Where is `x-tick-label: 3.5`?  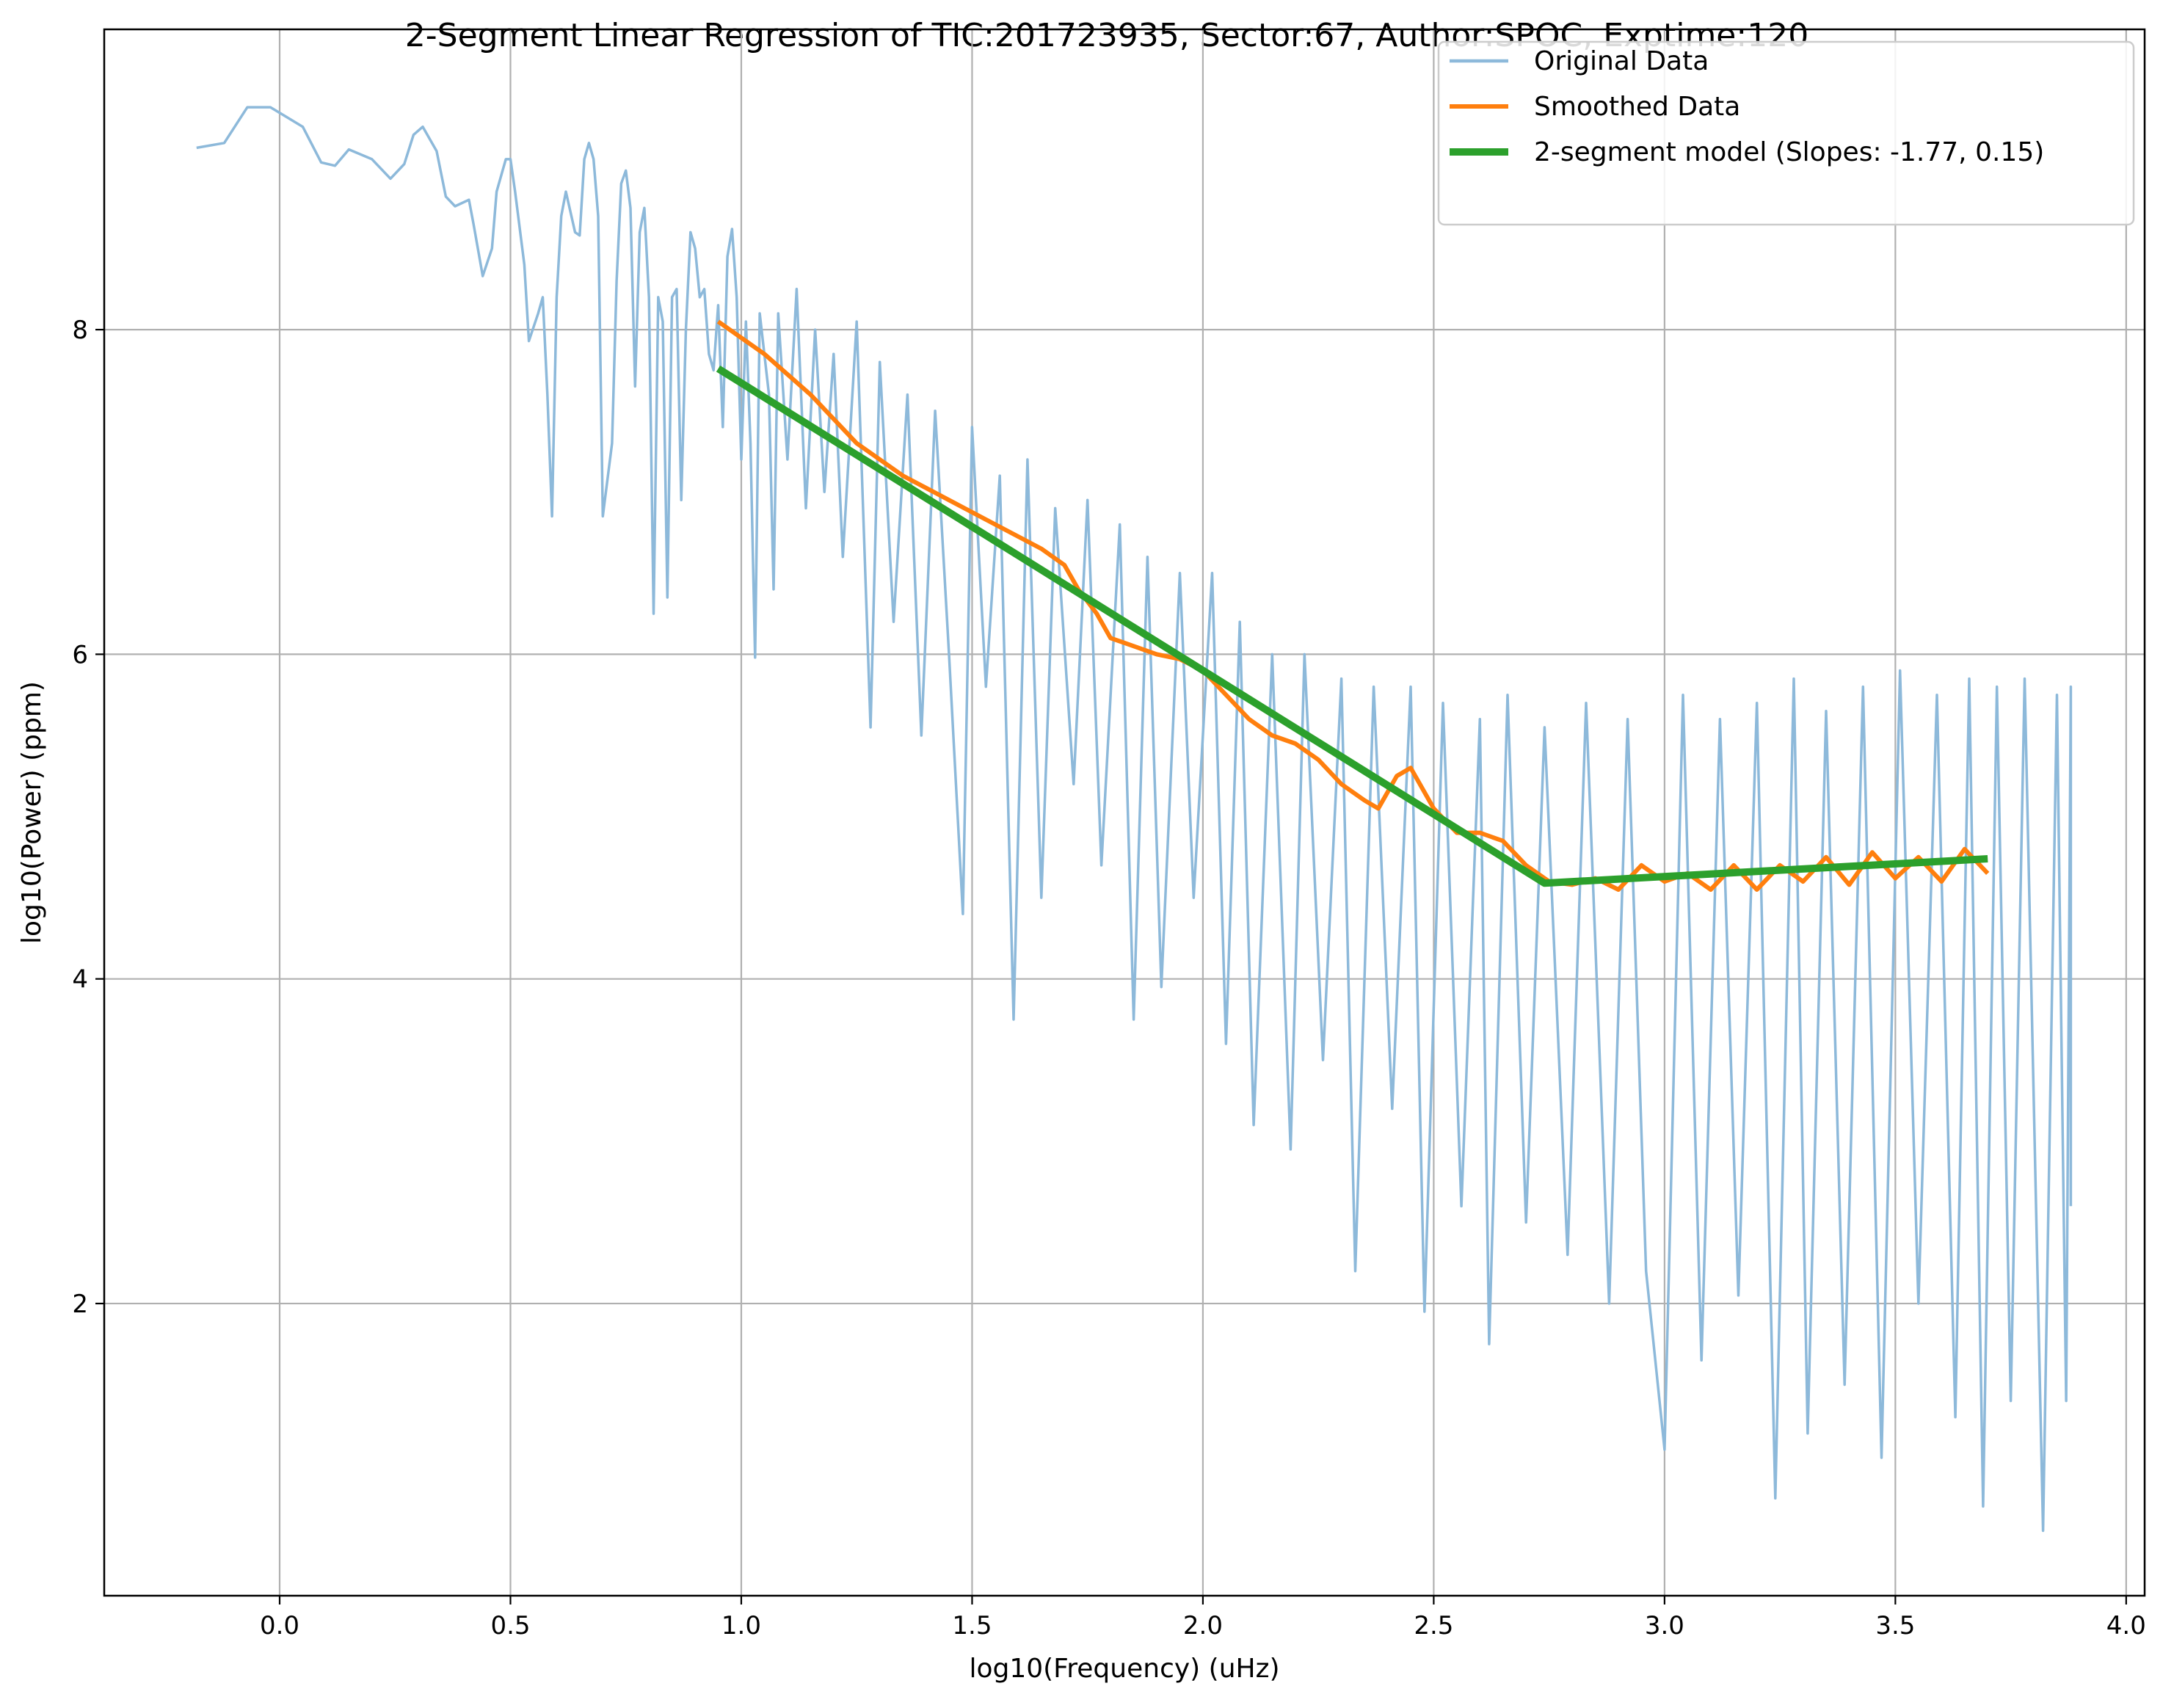 x-tick-label: 3.5 is located at coordinates (1895, 1625).